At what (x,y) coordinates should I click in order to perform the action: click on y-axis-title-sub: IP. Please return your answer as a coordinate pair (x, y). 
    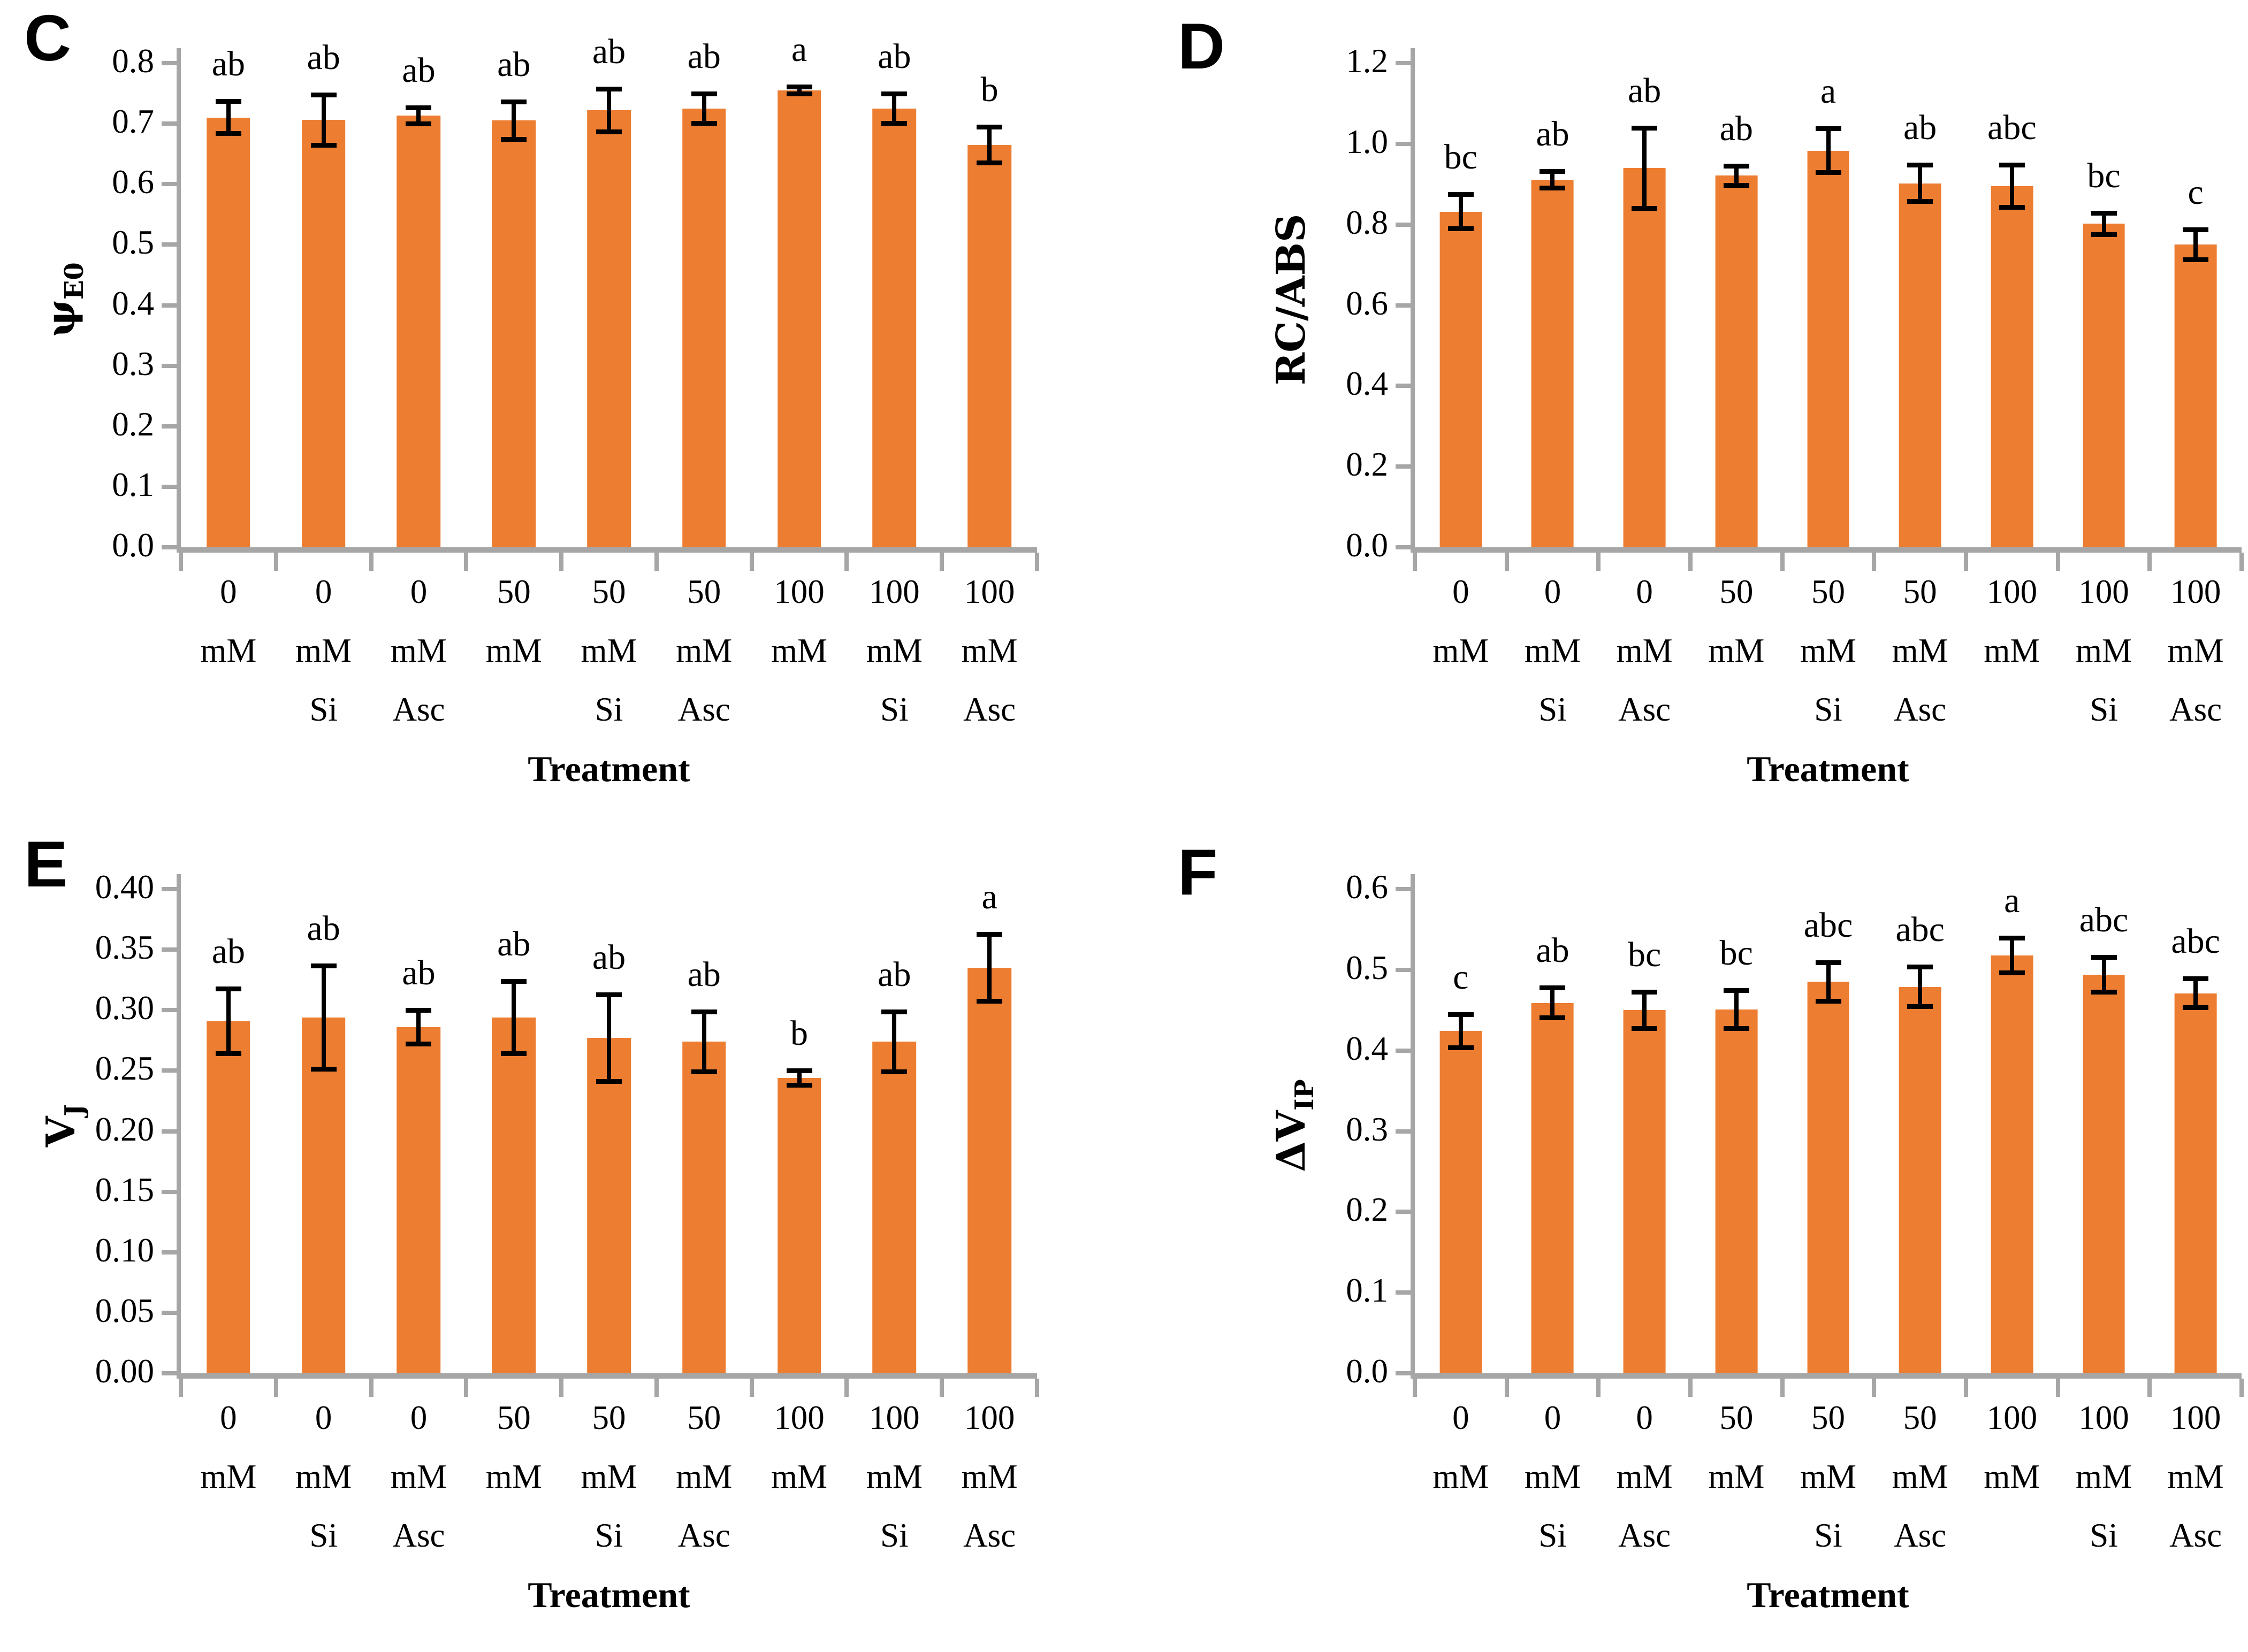
    Looking at the image, I should click on (1304, 1095).